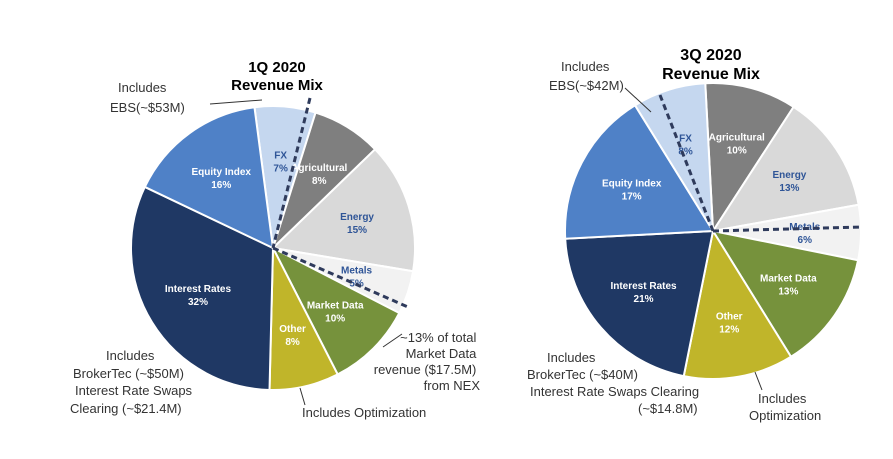 This screenshot has width=893, height=459. Describe the element at coordinates (749, 158) in the screenshot. I see `pie-slice-agricultural` at that location.